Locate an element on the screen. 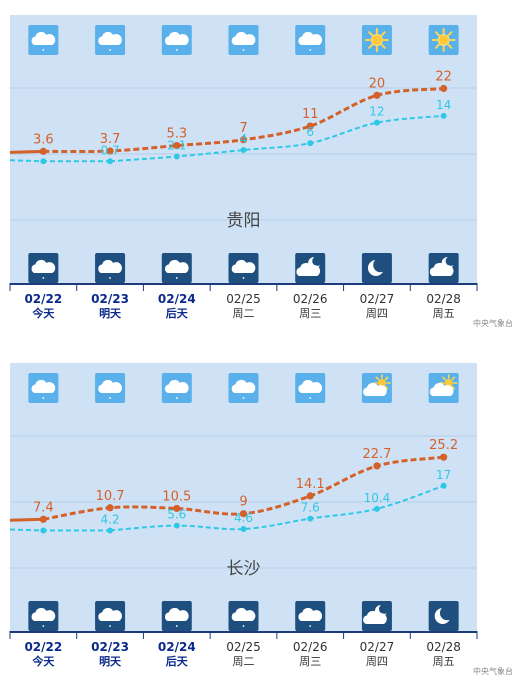 Image resolution: width=532 pixels, height=693 pixels. day-icons is located at coordinates (243, 388).